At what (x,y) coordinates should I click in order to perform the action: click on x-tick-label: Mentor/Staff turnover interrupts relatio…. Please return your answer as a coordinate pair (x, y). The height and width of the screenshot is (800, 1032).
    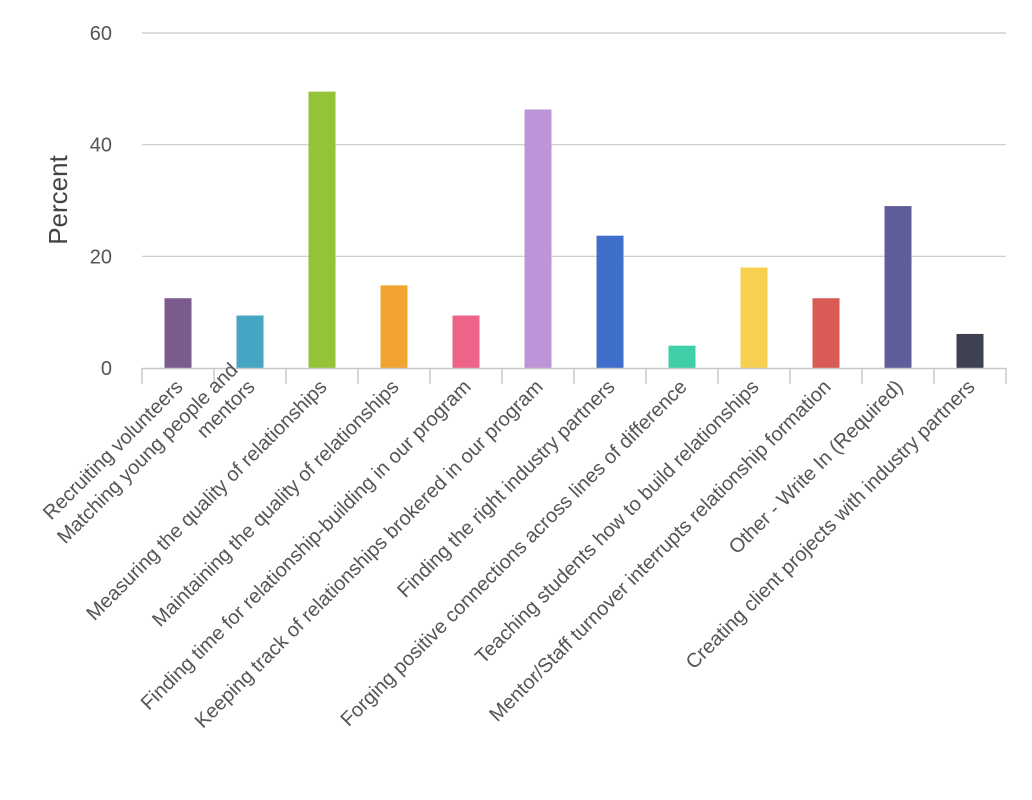
    Looking at the image, I should click on (660, 551).